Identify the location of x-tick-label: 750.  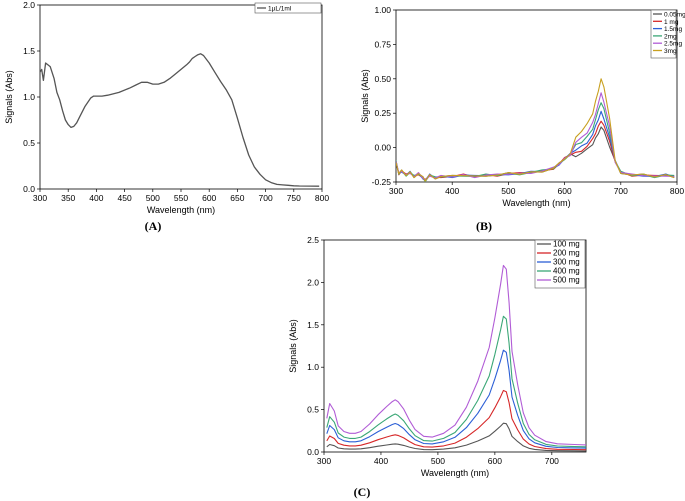
(294, 198).